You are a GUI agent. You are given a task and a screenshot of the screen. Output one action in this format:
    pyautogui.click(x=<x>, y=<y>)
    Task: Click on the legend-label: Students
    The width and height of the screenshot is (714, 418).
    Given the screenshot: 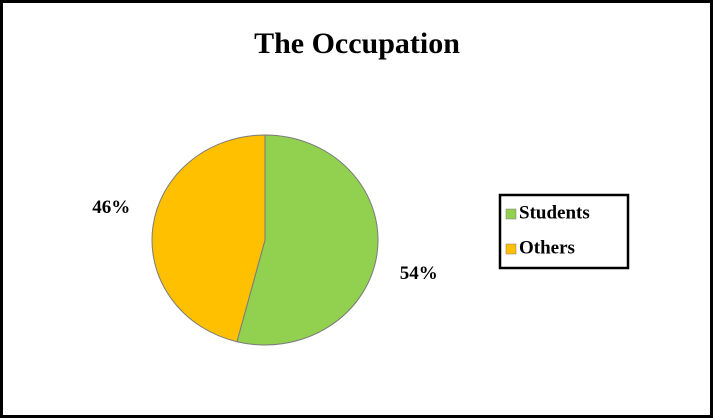 What is the action you would take?
    pyautogui.click(x=554, y=212)
    